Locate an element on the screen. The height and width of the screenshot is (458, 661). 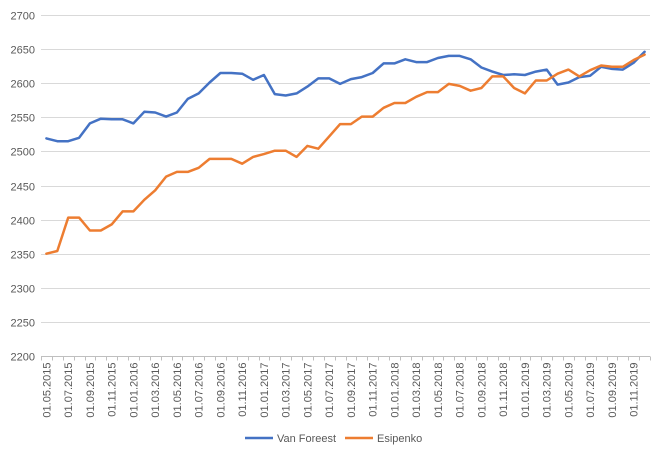
y-tick-label: 2700 is located at coordinates (23, 17).